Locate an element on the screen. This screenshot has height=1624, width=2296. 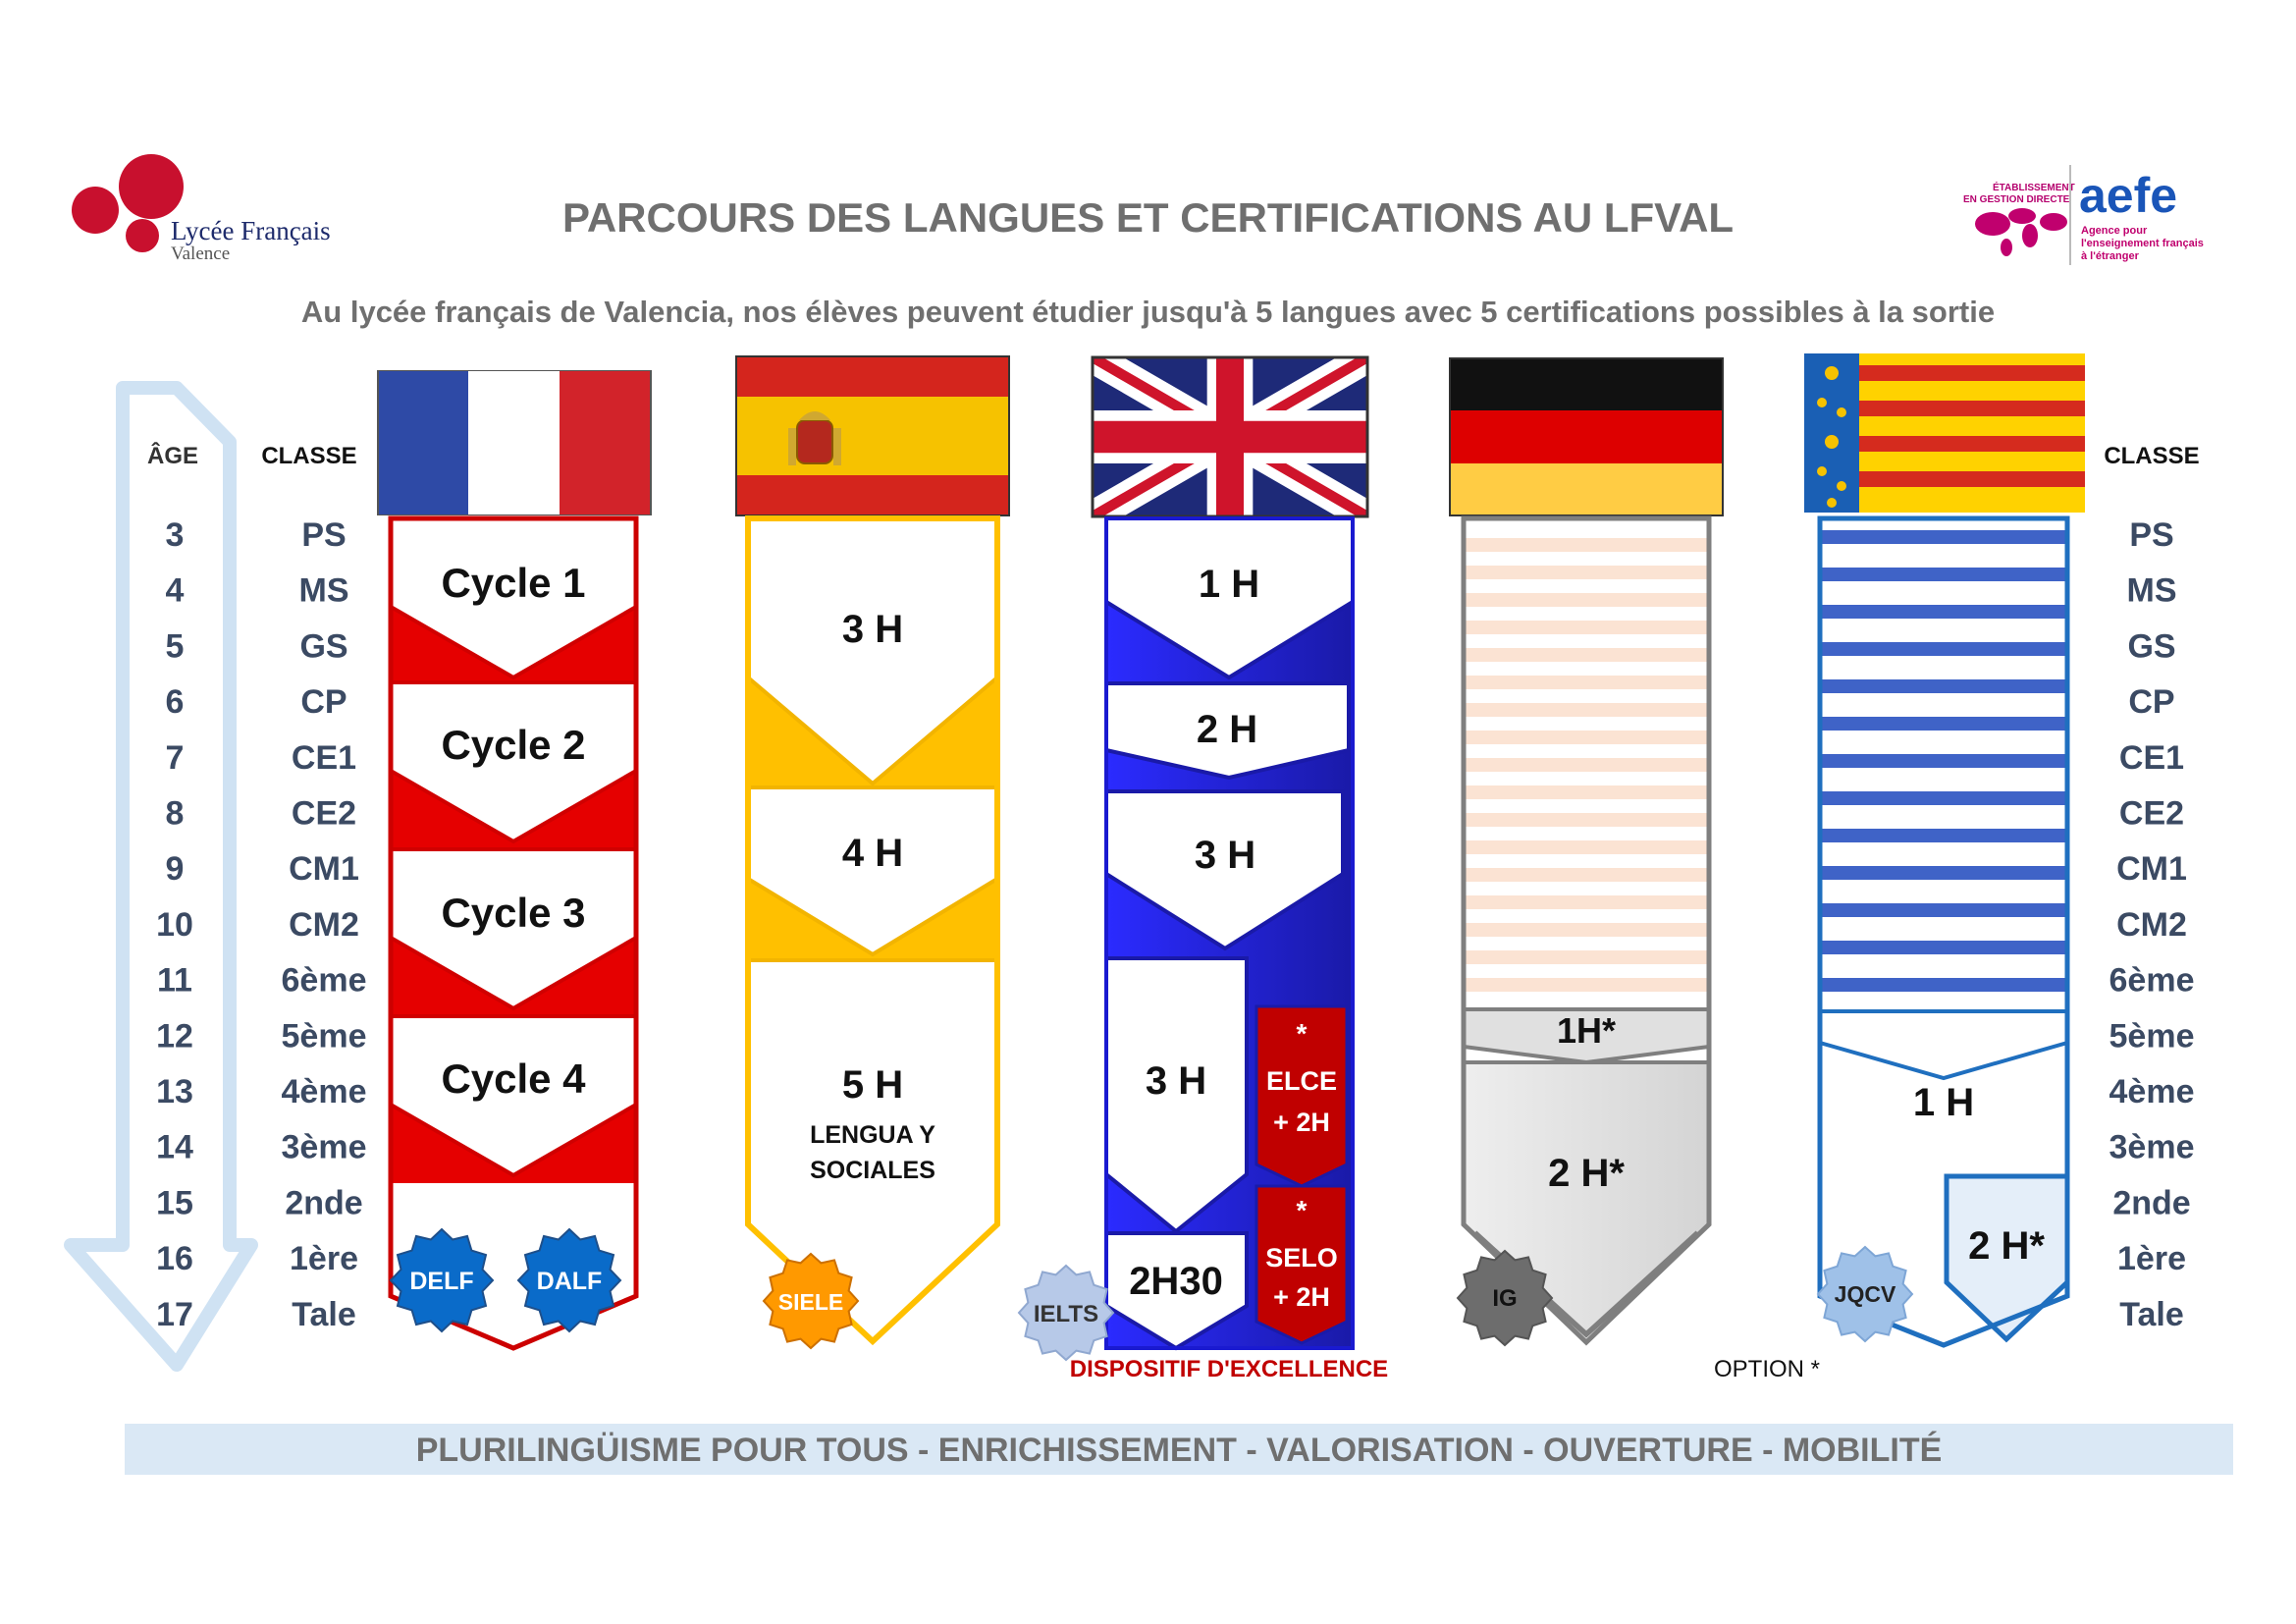
dalf-badge: DALF is located at coordinates (569, 1280).